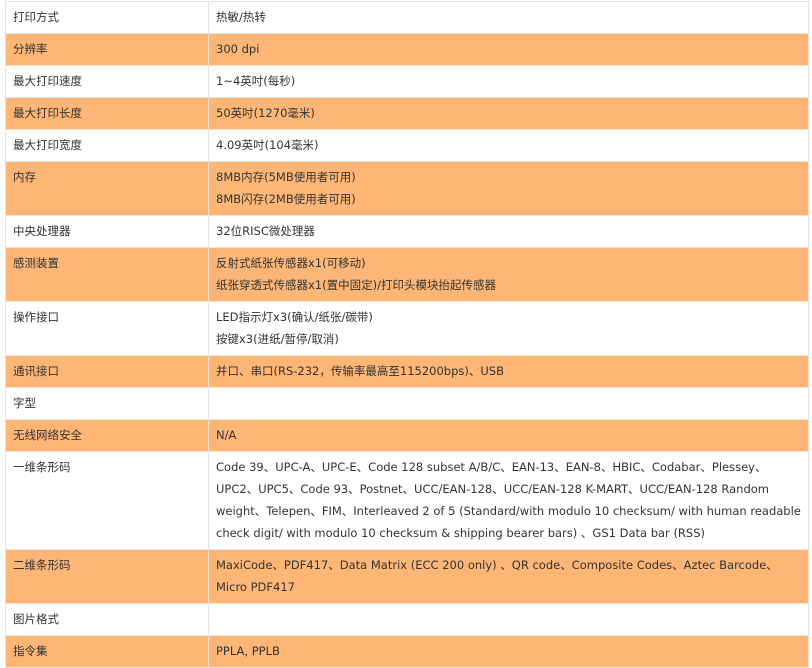 This screenshot has width=812, height=668. Describe the element at coordinates (508, 145) in the screenshot. I see `spec-value: 4.09英吋(104毫米)` at that location.